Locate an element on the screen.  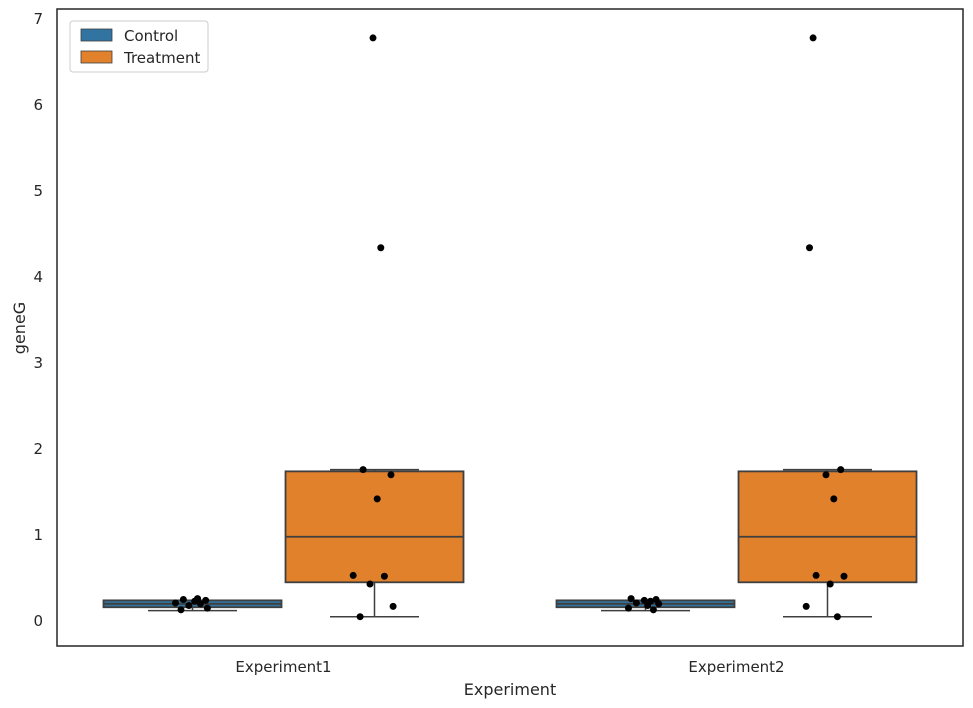
legend-label-control: Control is located at coordinates (151, 36).